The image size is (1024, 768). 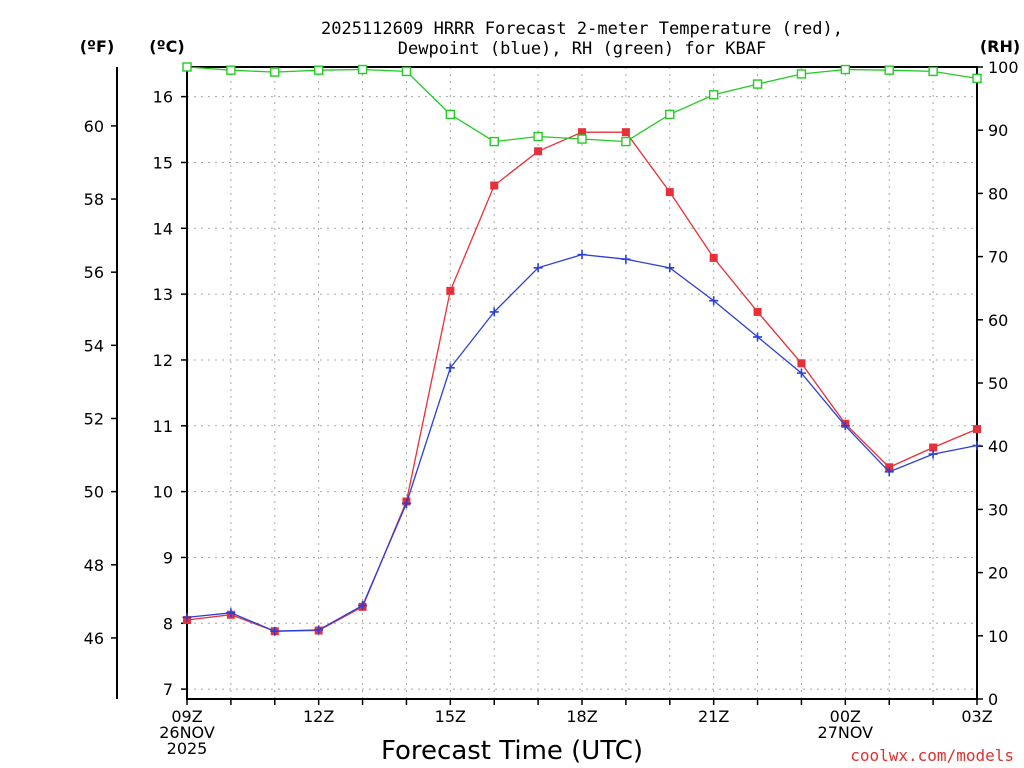 I want to click on rh-tick-label: 70, so click(x=998, y=257).